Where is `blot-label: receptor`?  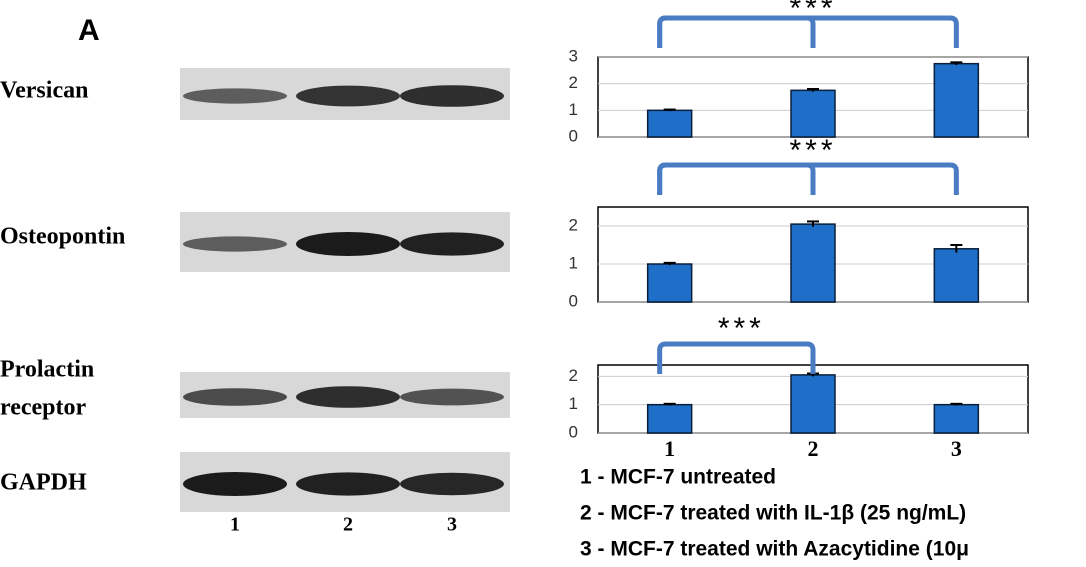 blot-label: receptor is located at coordinates (43, 408).